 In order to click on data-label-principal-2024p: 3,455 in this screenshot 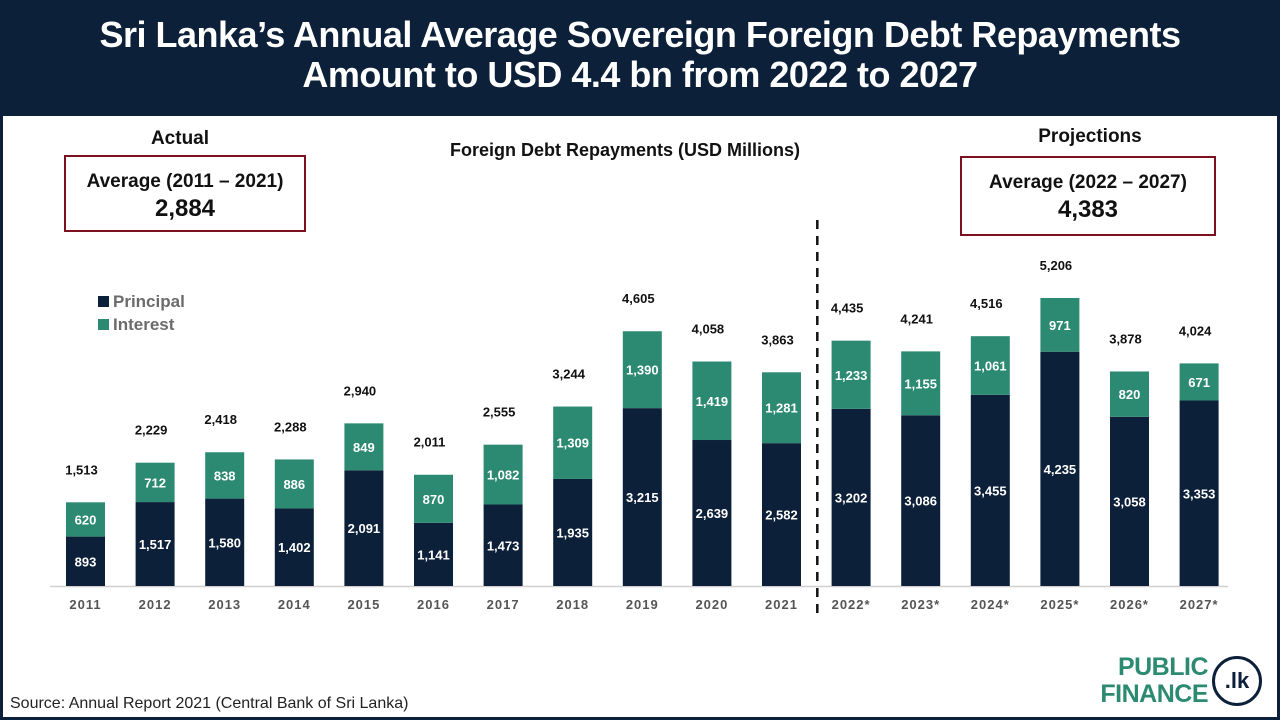, I will do `click(990, 490)`.